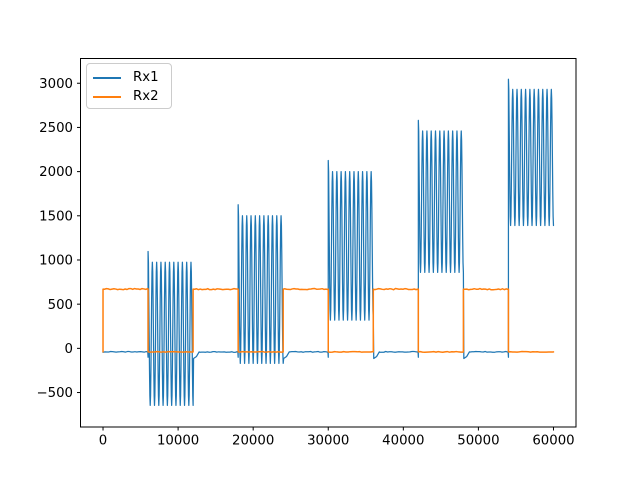  Describe the element at coordinates (328, 441) in the screenshot. I see `x-tick-label: 30000` at that location.